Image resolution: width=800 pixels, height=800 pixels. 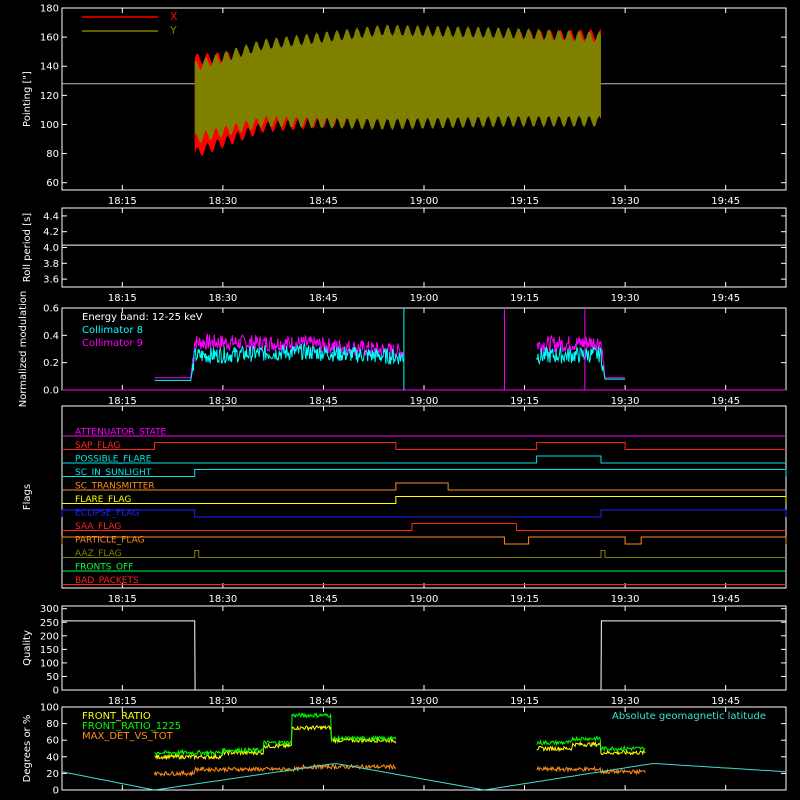 I want to click on roll-ytick-label: 3.6, so click(x=51, y=280).